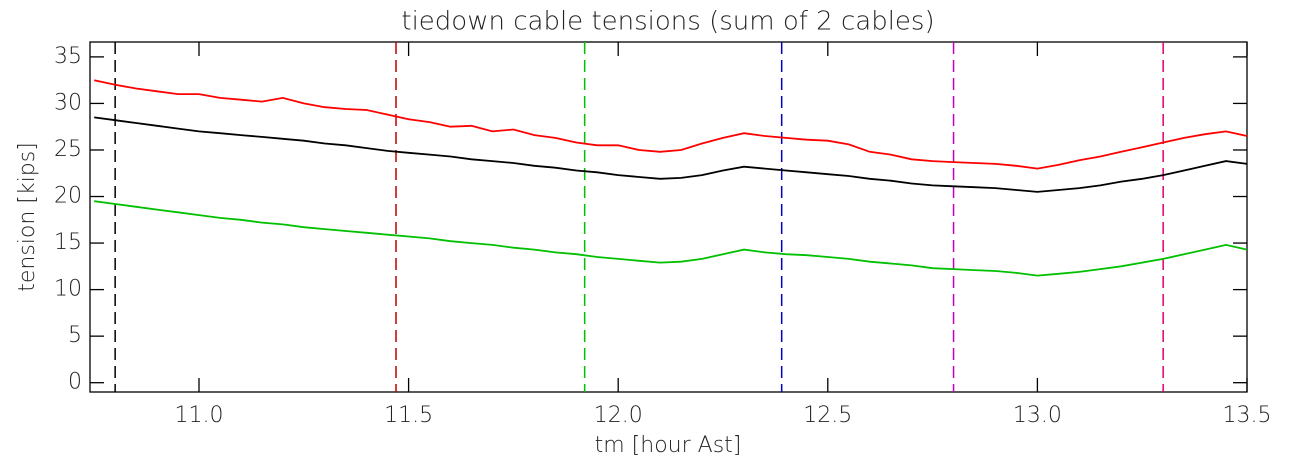 The image size is (1289, 463). What do you see at coordinates (667, 22) in the screenshot?
I see `chart-title: tiedown cable tensions (sum of 2 cables)` at bounding box center [667, 22].